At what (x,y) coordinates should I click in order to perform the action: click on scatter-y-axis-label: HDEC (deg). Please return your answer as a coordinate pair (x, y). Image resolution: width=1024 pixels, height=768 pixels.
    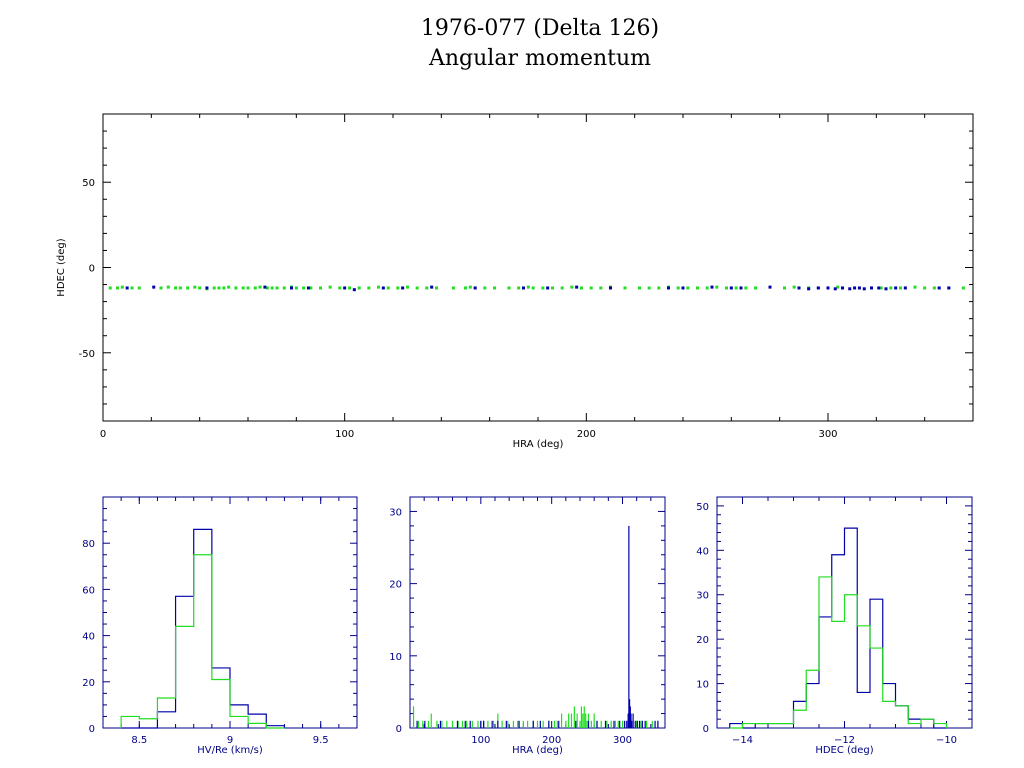
    Looking at the image, I should click on (61, 267).